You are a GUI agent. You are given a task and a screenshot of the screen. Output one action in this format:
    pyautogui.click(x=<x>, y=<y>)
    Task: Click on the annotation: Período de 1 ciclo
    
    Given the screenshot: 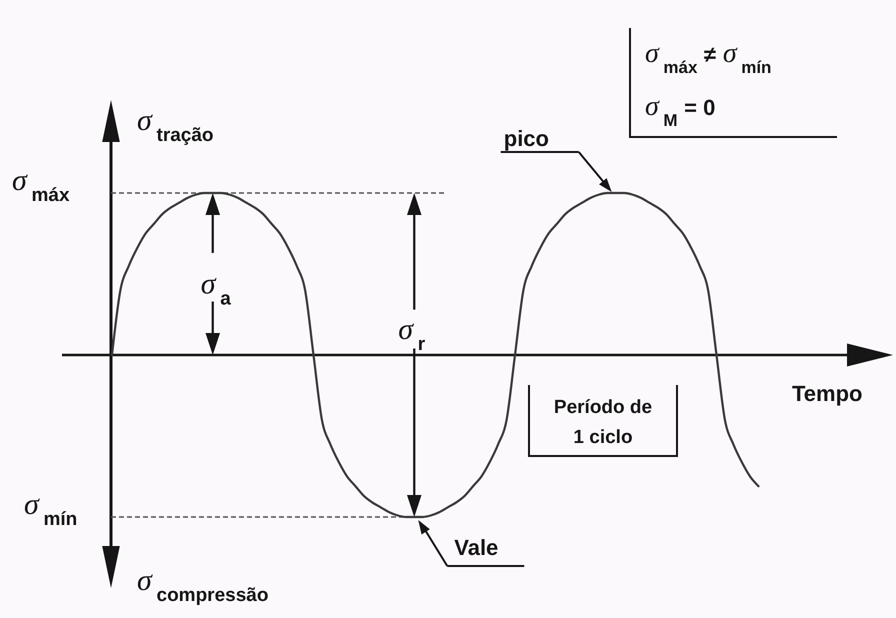 What is the action you would take?
    pyautogui.click(x=603, y=422)
    